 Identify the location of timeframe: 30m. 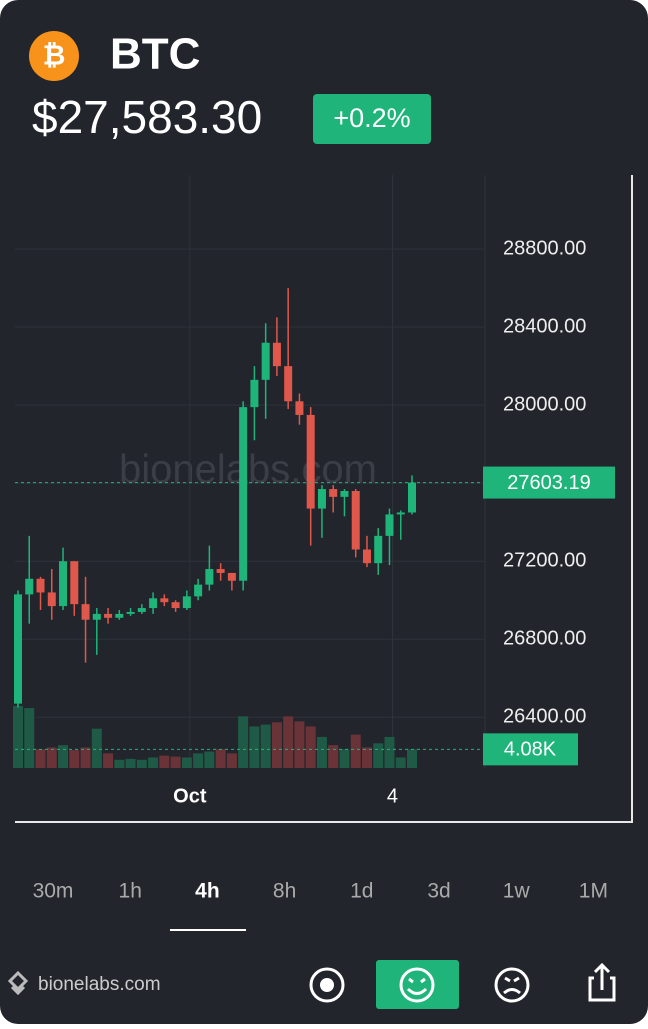
(53, 891).